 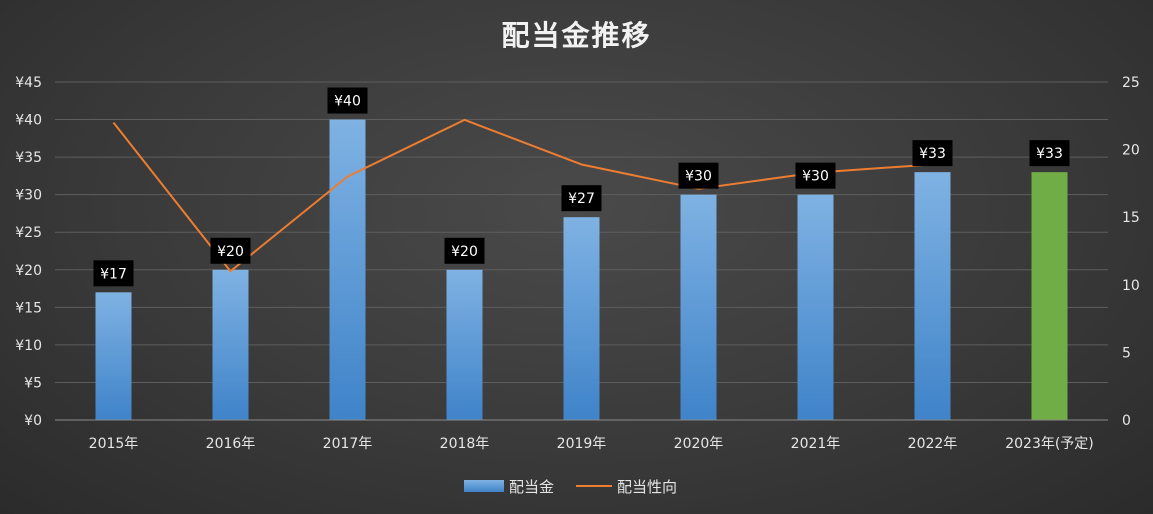 I want to click on y-left-tick-label: ¥0, so click(x=33, y=421).